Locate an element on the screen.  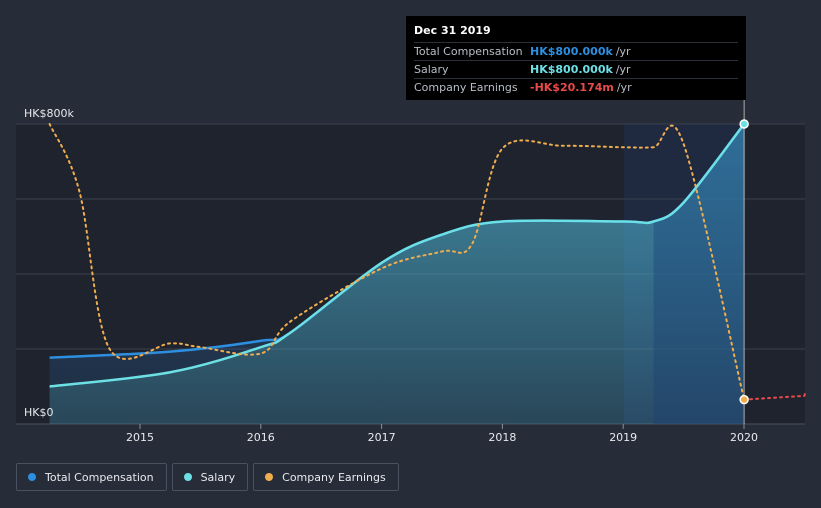
legend-salary: Salary is located at coordinates (210, 477).